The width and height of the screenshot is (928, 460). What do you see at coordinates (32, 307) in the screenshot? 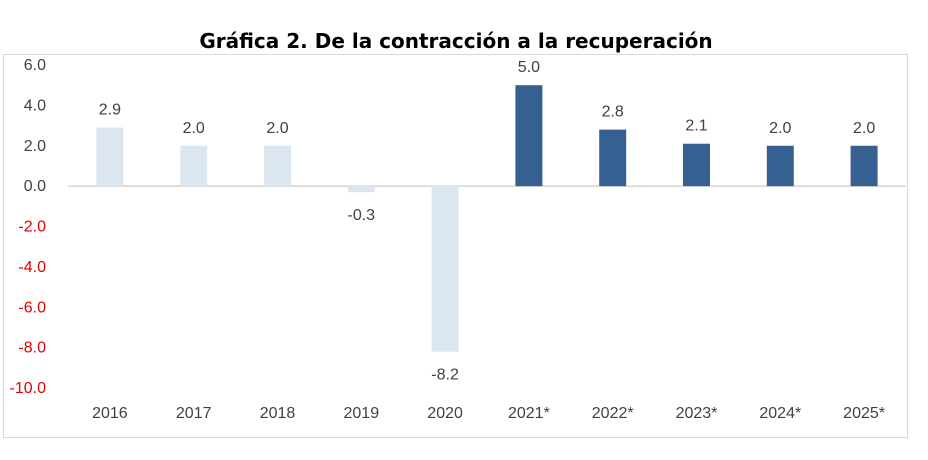
I see `y-tick-label: -6.0` at bounding box center [32, 307].